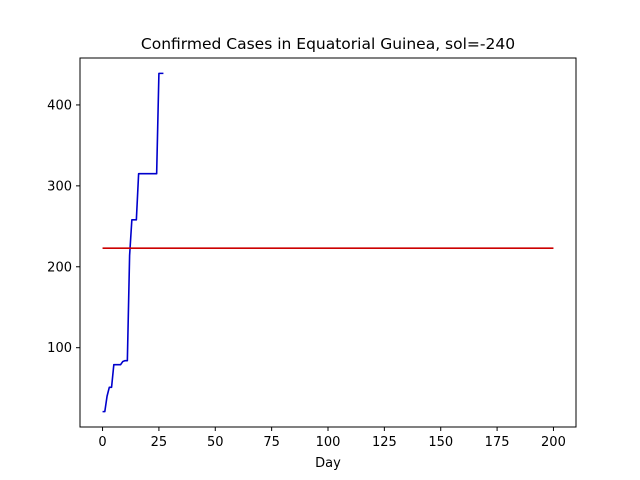  What do you see at coordinates (59, 267) in the screenshot?
I see `y-tick-label: 200` at bounding box center [59, 267].